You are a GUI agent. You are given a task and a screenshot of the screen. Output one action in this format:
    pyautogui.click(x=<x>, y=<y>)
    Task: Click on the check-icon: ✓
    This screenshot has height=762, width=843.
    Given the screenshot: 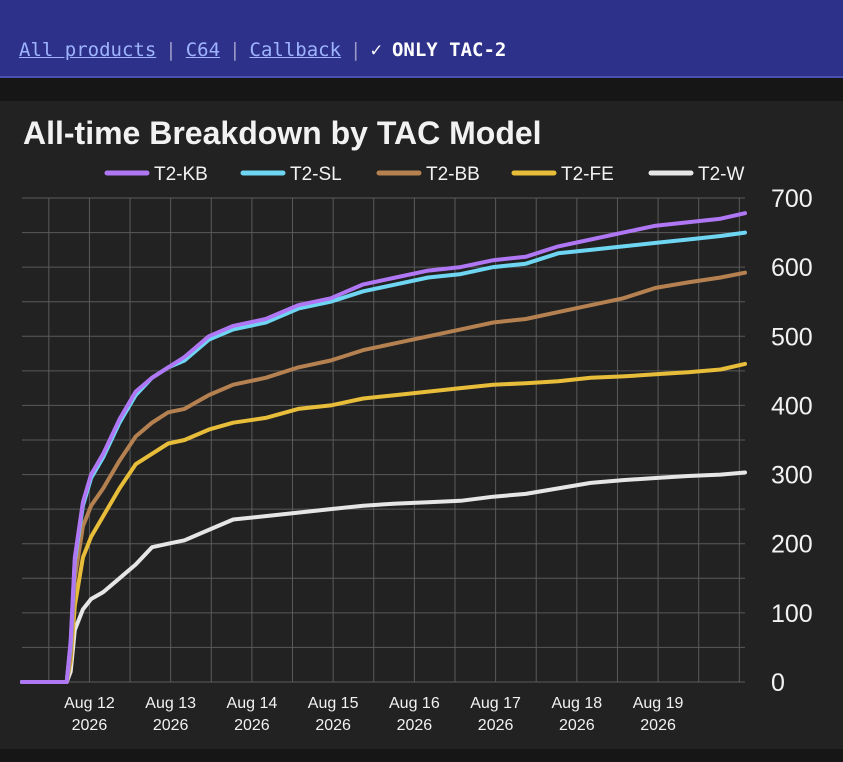 What is the action you would take?
    pyautogui.click(x=376, y=50)
    